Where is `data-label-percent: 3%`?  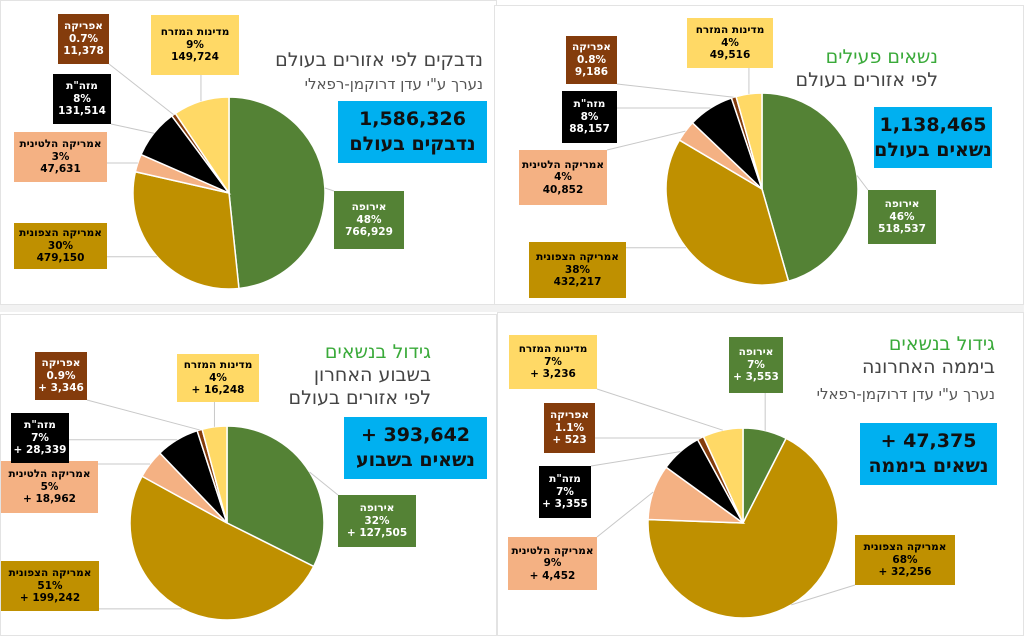
data-label-percent: 3% is located at coordinates (60, 156).